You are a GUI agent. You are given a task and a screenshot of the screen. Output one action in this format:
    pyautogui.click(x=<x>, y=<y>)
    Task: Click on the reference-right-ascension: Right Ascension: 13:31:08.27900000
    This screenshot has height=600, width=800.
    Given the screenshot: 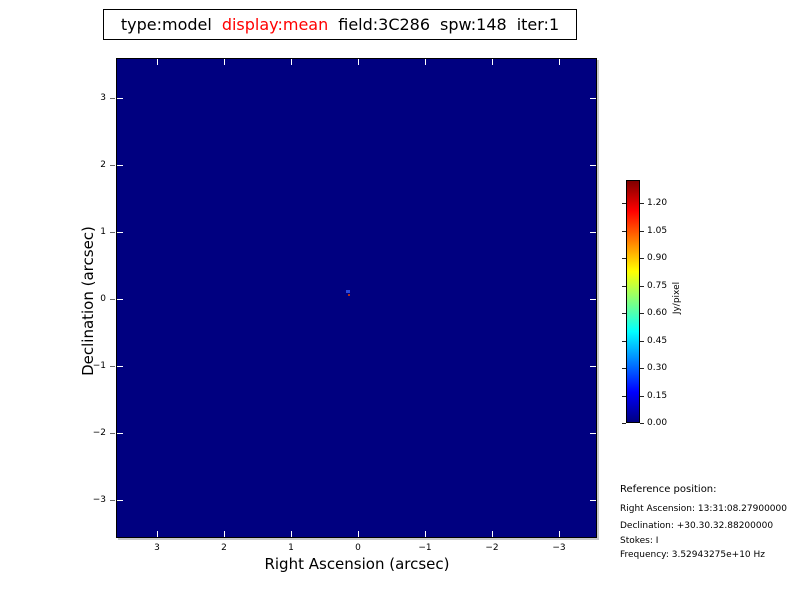 What is the action you would take?
    pyautogui.click(x=703, y=509)
    